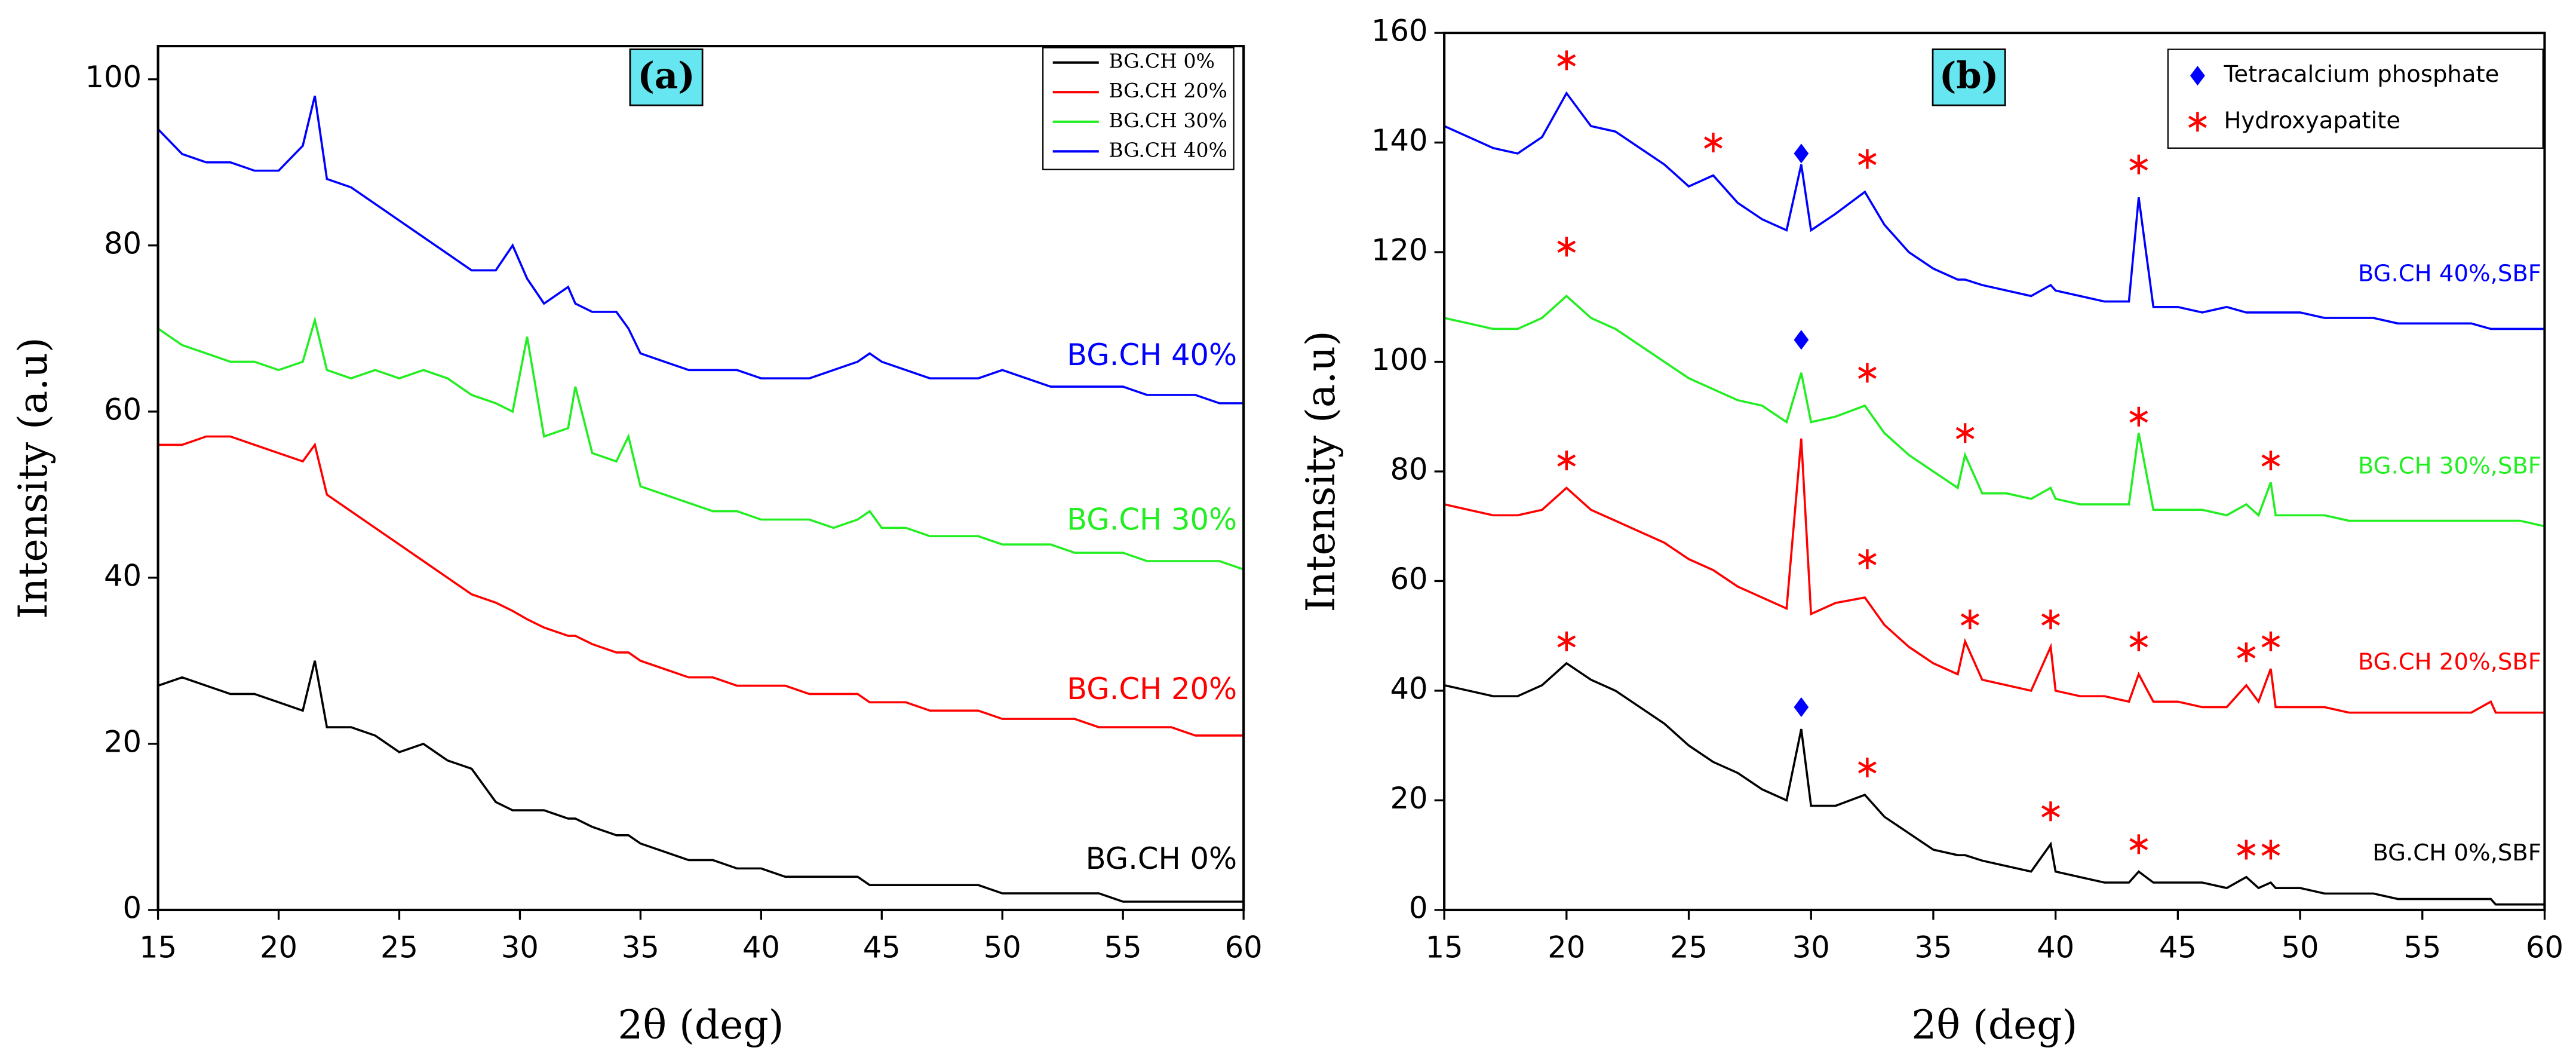 This screenshot has width=2576, height=1063. What do you see at coordinates (2361, 74) in the screenshot?
I see `legend-label: Tetracalcium phosphate` at bounding box center [2361, 74].